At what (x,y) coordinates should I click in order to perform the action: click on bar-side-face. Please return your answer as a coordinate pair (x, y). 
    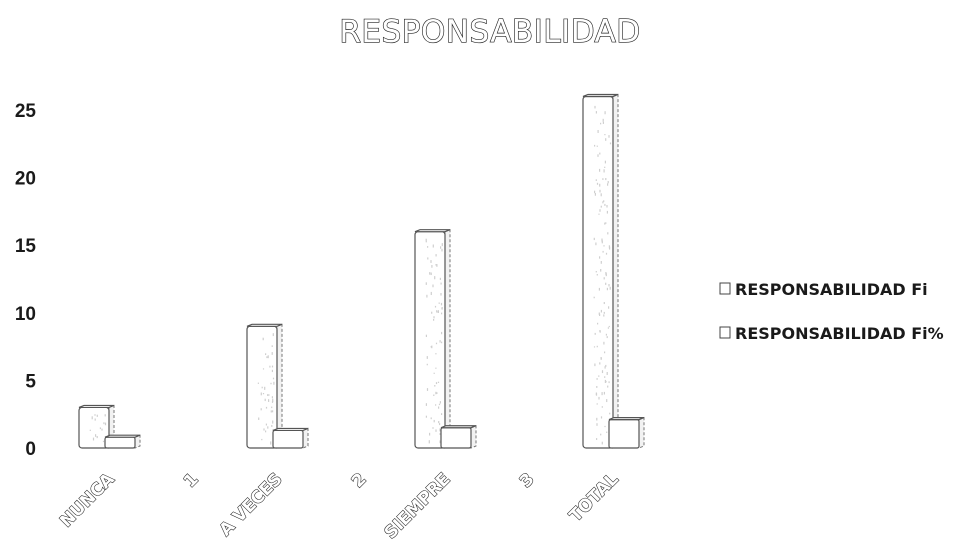
    Looking at the image, I should click on (447, 338).